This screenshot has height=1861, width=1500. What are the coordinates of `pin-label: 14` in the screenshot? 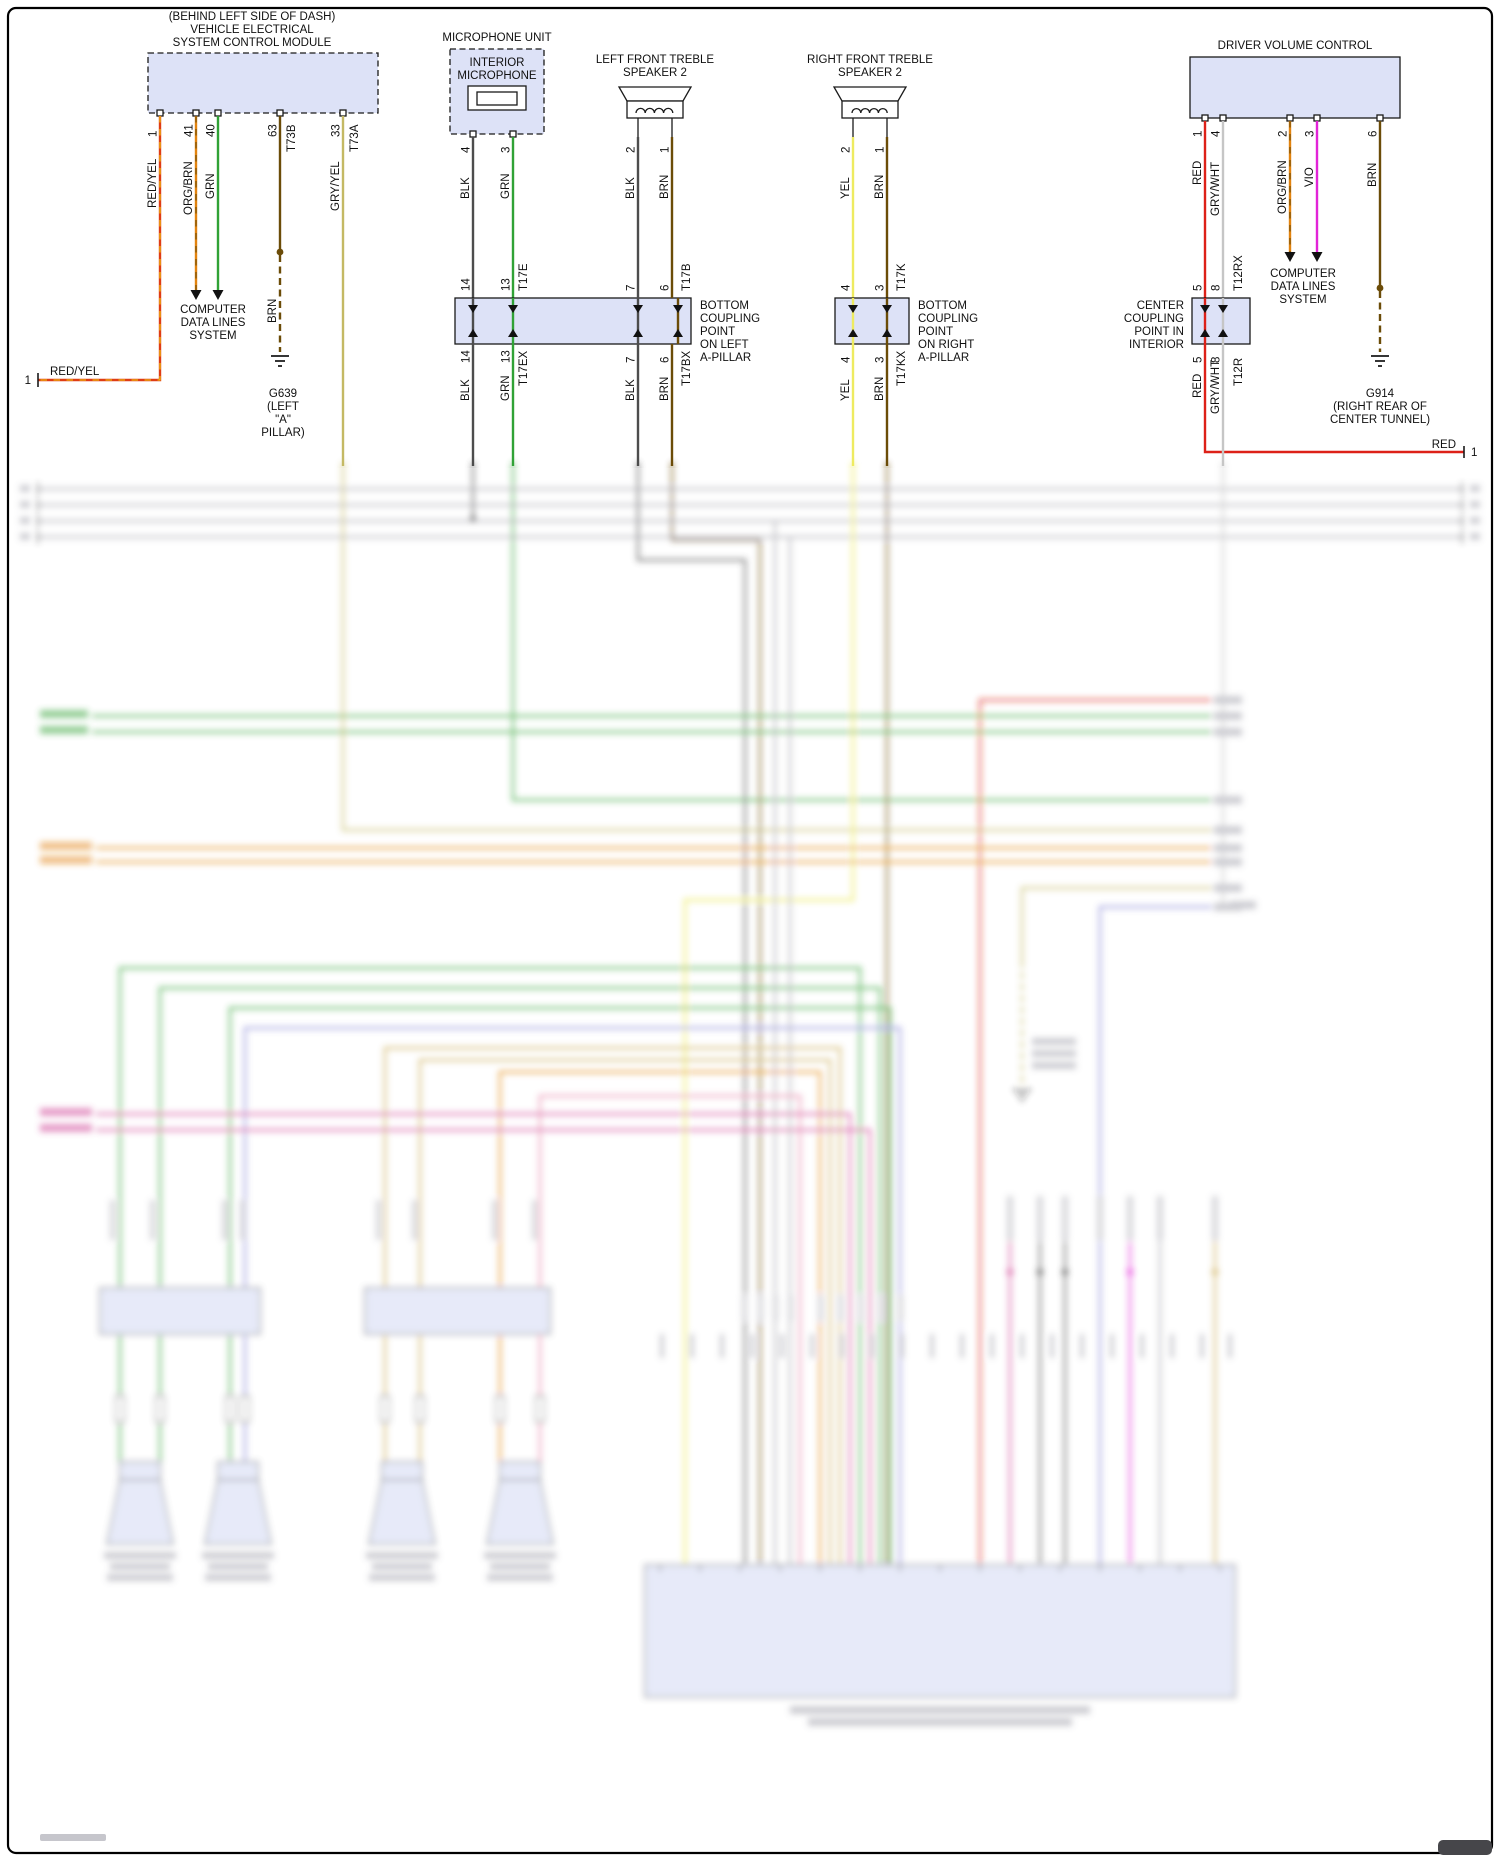 It's located at (467, 284).